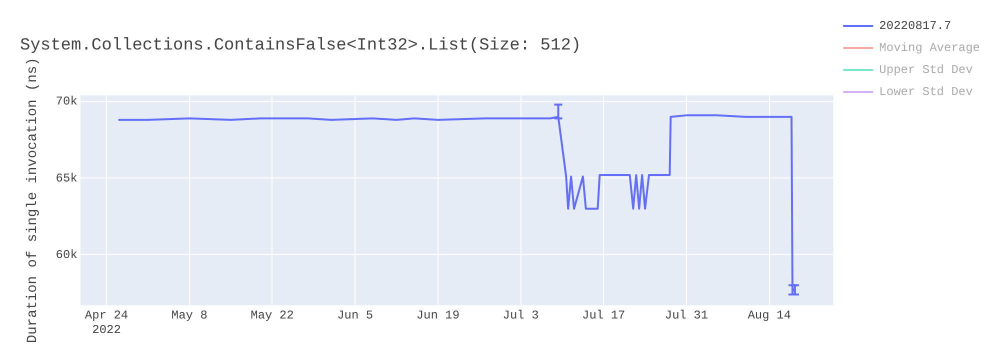 This screenshot has height=350, width=1000. Describe the element at coordinates (926, 92) in the screenshot. I see `legend-label: Lower Std Dev` at that location.